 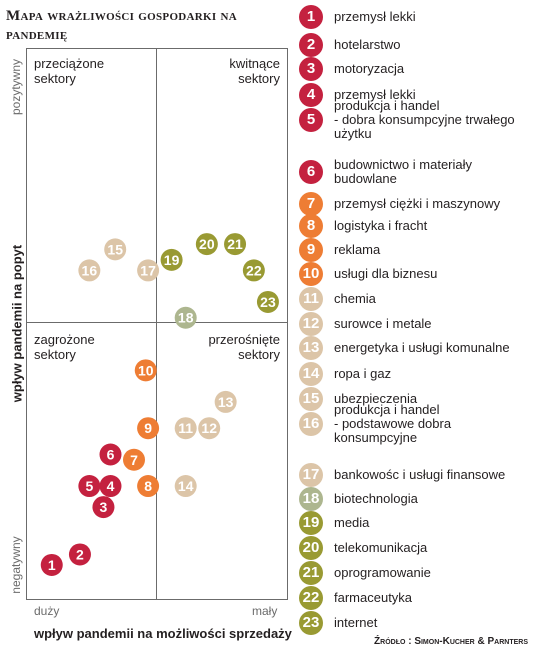 I want to click on legend-badge: 13, so click(x=311, y=348).